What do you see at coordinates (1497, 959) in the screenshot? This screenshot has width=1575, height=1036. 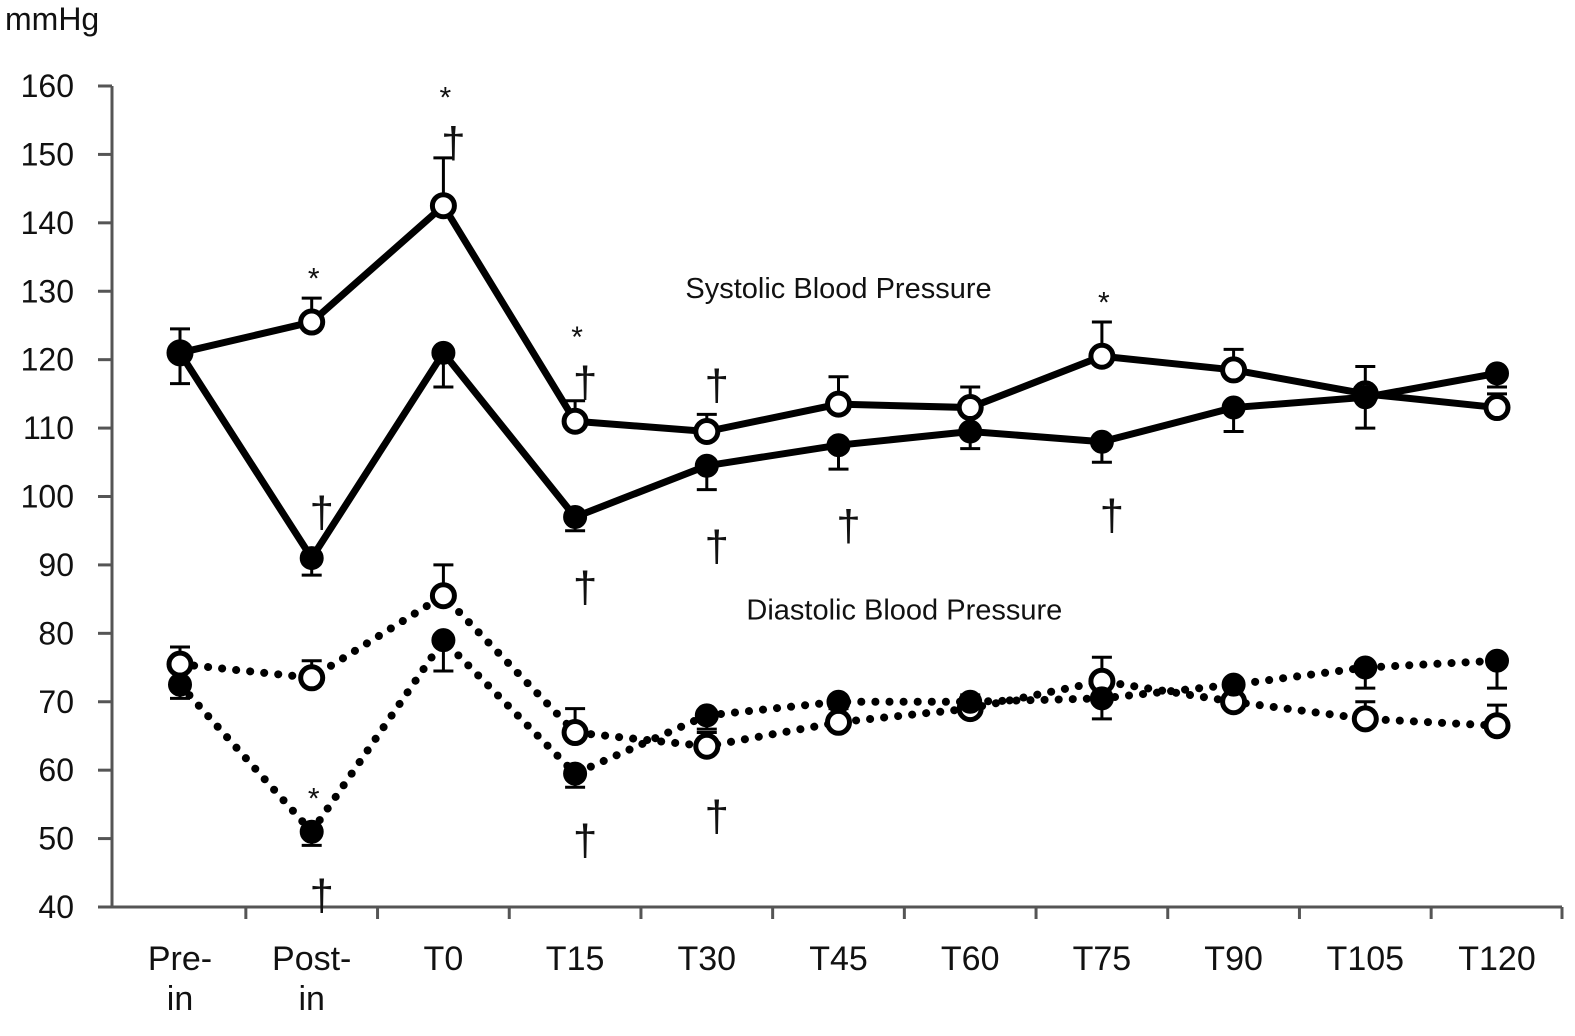 I see `x-tick-label: T120` at bounding box center [1497, 959].